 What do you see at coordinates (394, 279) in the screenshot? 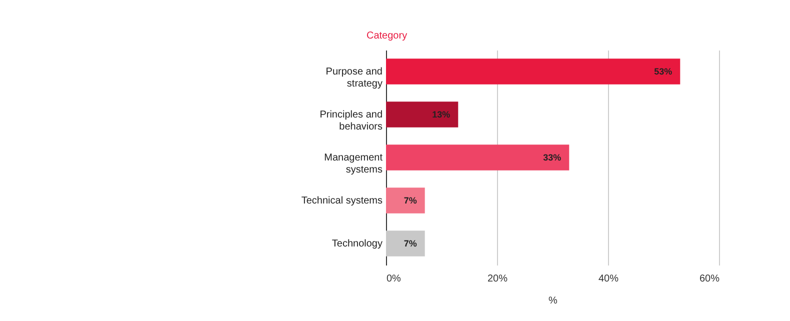
I see `x-tick-label: 0%` at bounding box center [394, 279].